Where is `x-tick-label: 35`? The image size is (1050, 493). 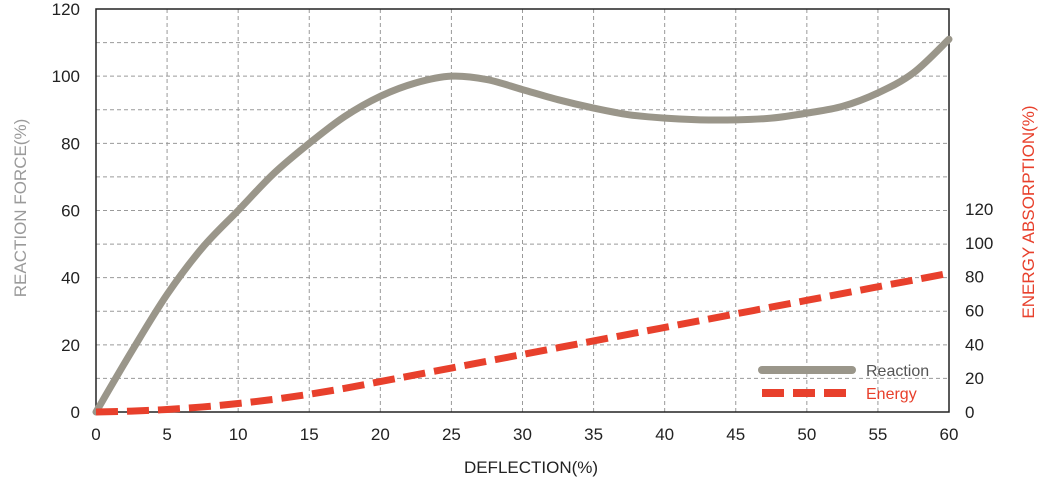
x-tick-label: 35 is located at coordinates (593, 434).